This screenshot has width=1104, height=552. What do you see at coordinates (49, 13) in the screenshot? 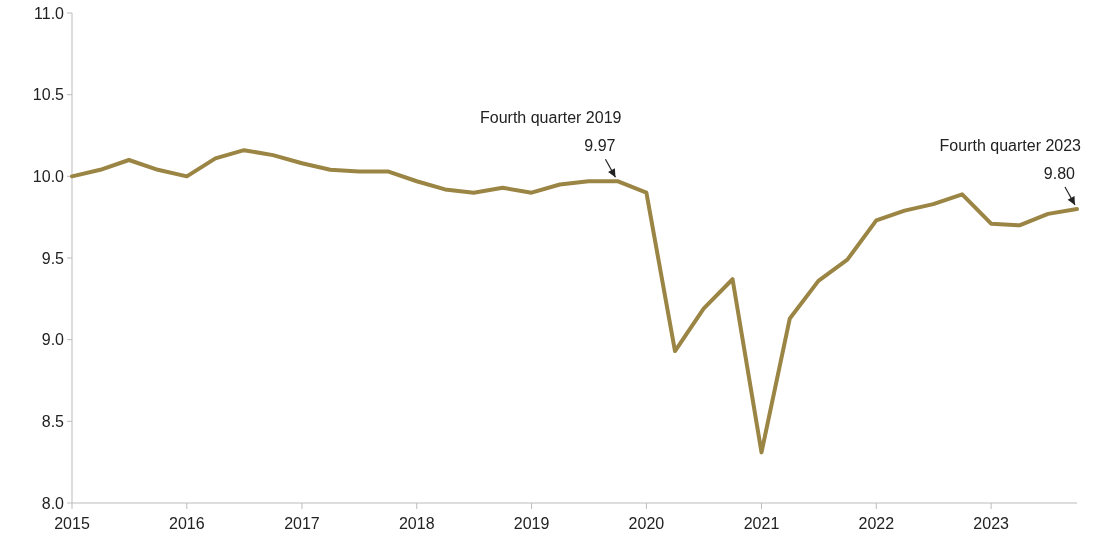
I see `y-tick-label: 11.0` at bounding box center [49, 13].